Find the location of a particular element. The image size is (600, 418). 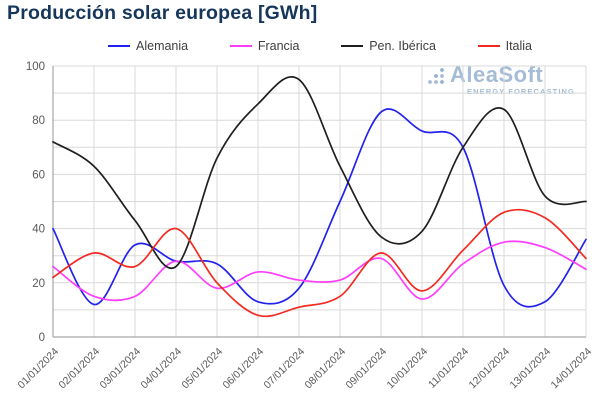

legend-label: Alemania is located at coordinates (162, 46).